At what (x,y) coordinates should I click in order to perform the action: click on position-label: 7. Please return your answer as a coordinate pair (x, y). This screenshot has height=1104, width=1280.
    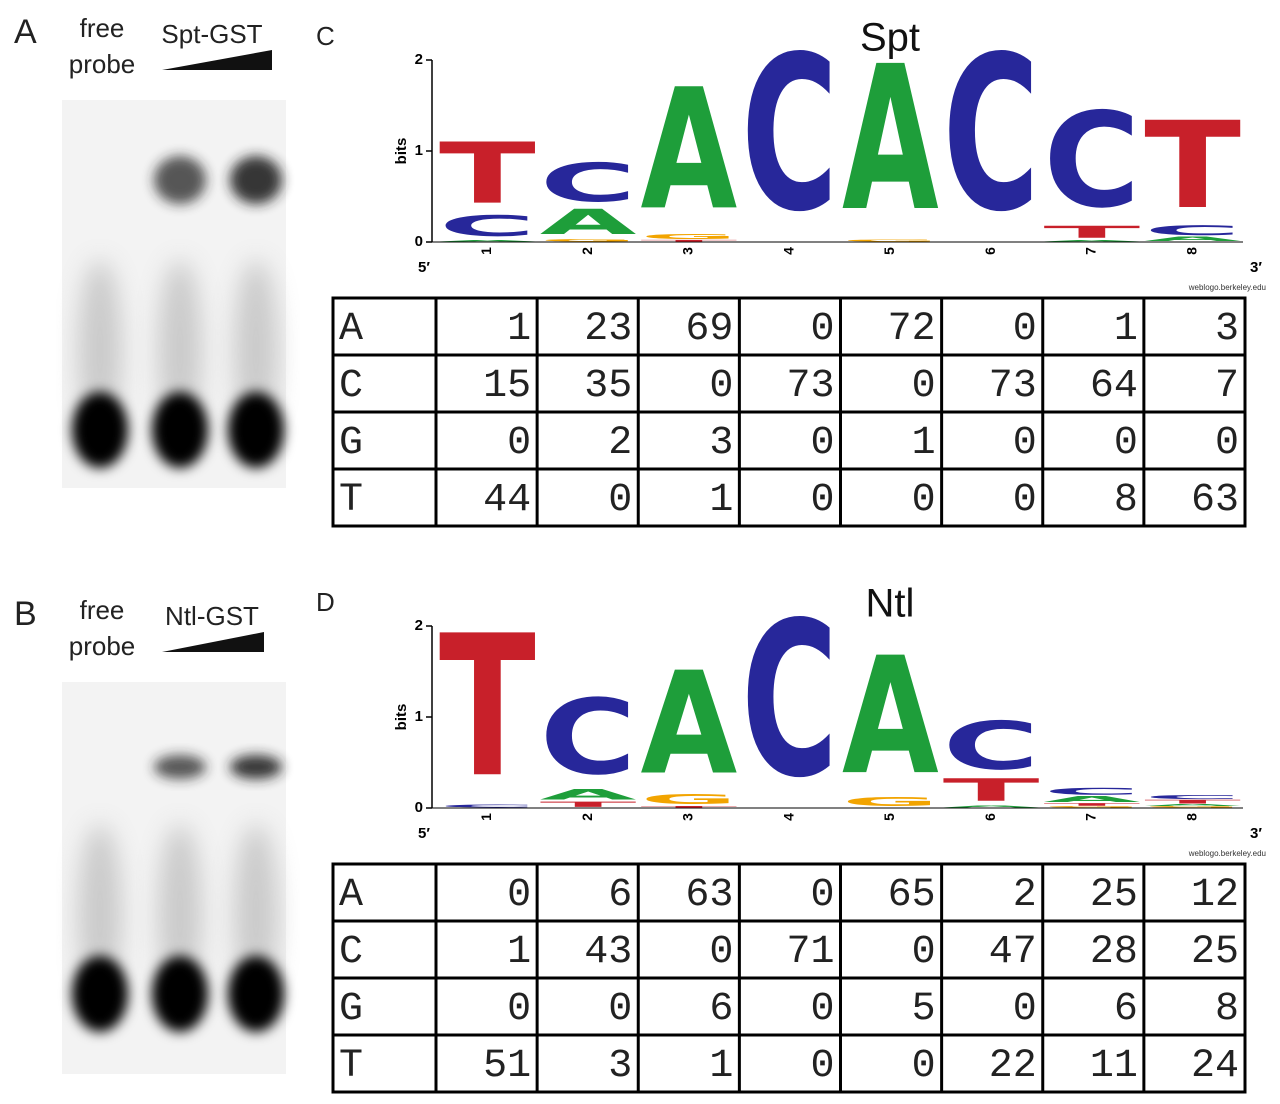
    Looking at the image, I should click on (1091, 251).